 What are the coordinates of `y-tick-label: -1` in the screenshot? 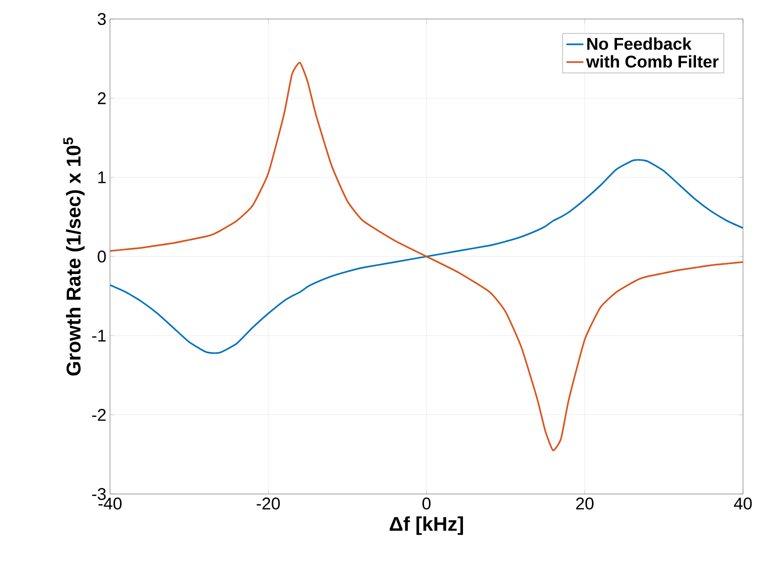 It's located at (99, 336).